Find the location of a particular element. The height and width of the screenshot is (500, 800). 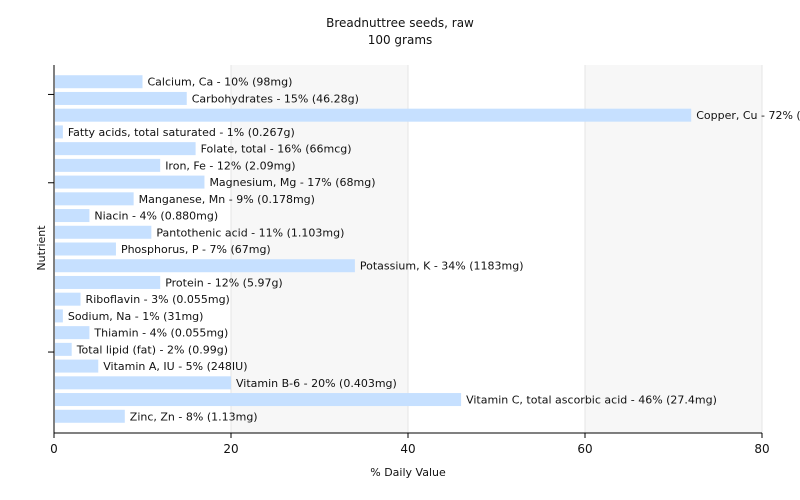

x-tick-labels: 0 20 40 60 80 is located at coordinates (410, 444).